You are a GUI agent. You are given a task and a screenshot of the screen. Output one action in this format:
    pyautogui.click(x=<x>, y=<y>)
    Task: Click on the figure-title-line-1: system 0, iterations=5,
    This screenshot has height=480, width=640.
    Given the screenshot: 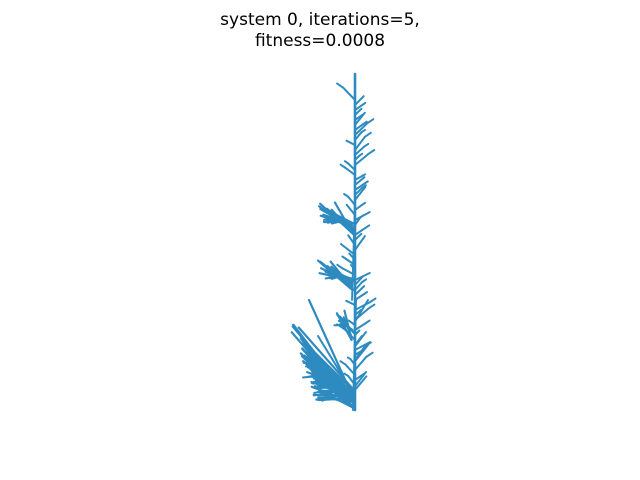 What is the action you would take?
    pyautogui.click(x=320, y=20)
    